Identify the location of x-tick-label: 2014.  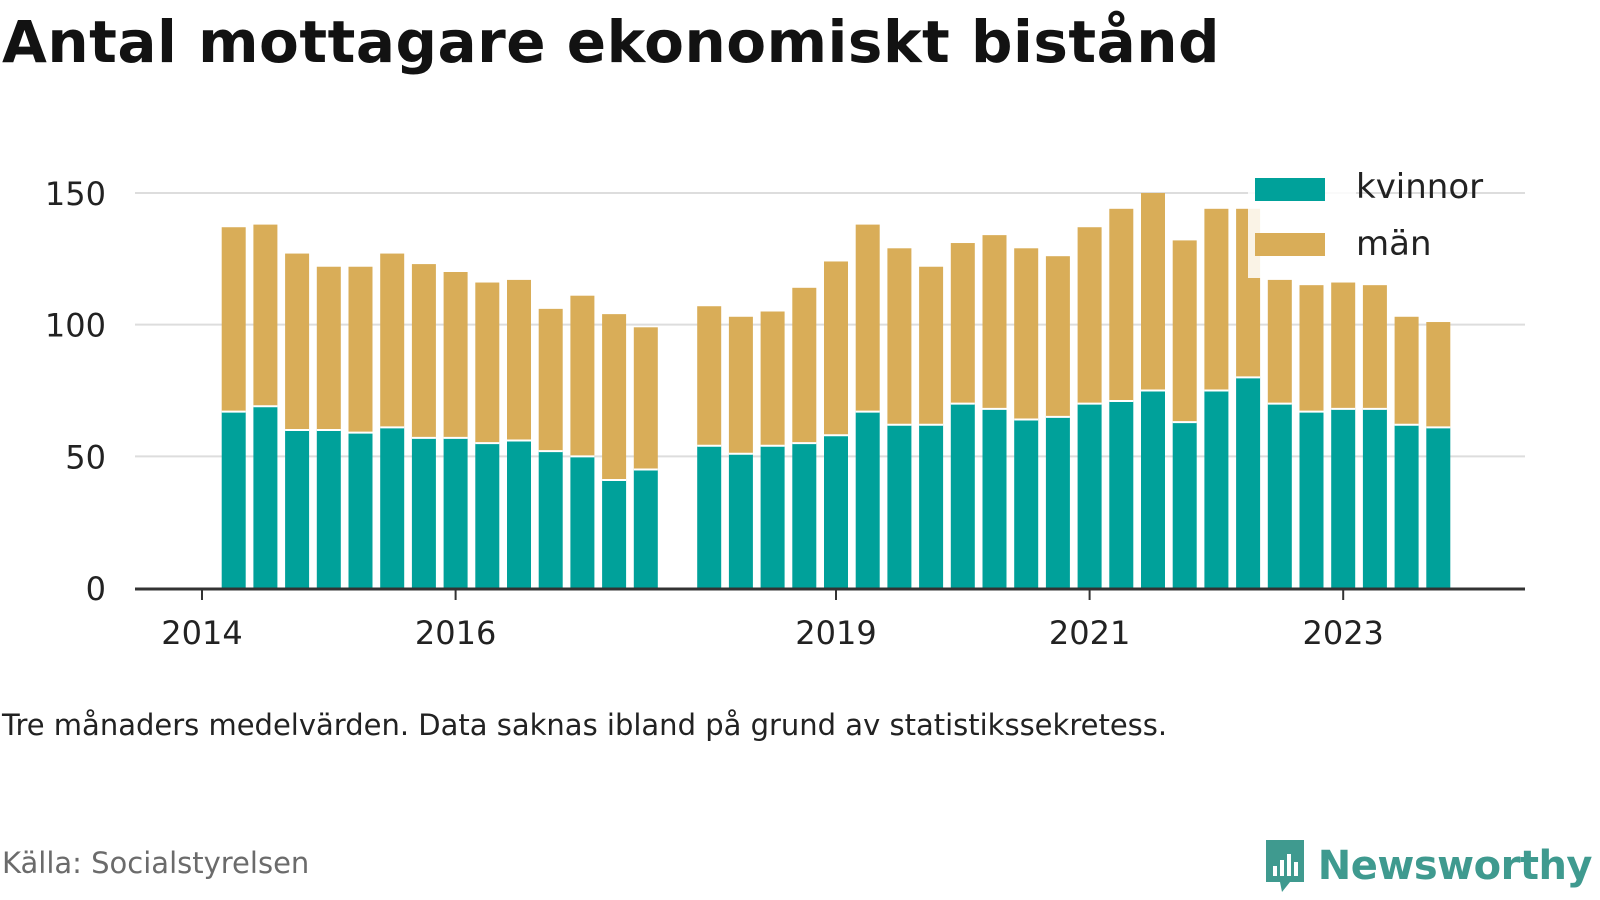
(201, 633).